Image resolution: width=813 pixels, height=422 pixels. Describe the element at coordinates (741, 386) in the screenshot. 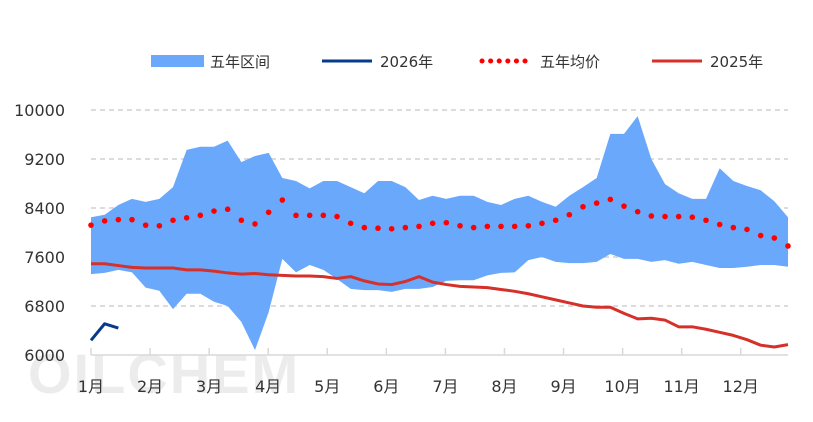

I see `x-tick-label: 12月` at that location.